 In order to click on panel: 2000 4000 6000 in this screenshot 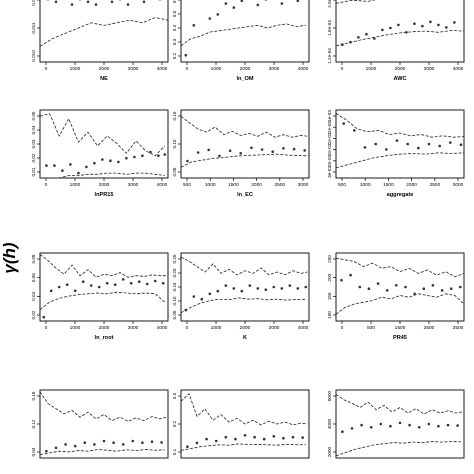, I will do `click(396, 424)`.